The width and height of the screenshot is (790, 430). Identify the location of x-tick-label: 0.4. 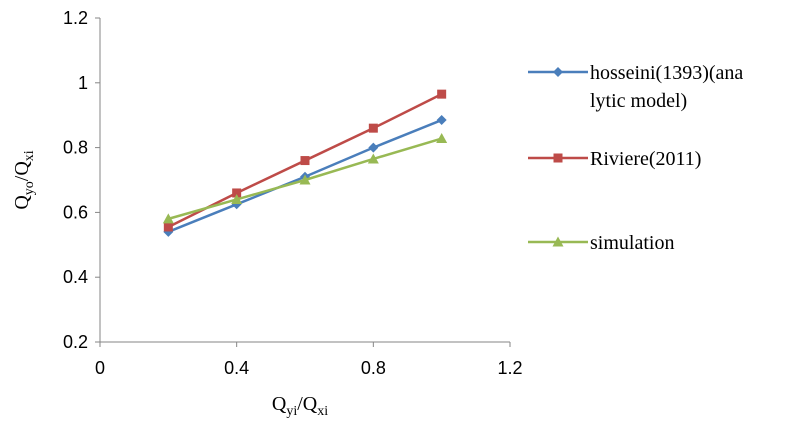
(236, 368).